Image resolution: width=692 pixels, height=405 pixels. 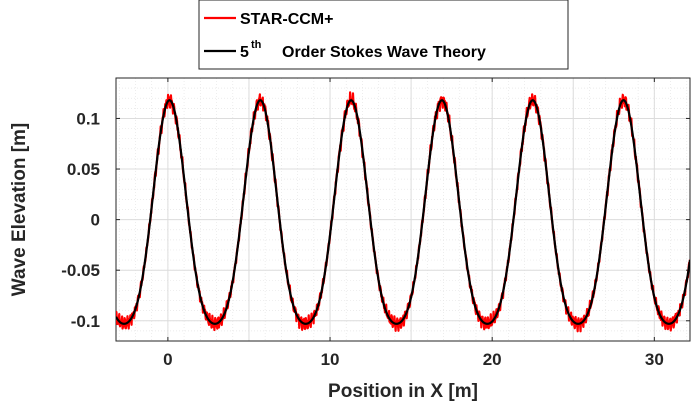 I want to click on y-axis-label: Wave Elevation [m], so click(x=19, y=210).